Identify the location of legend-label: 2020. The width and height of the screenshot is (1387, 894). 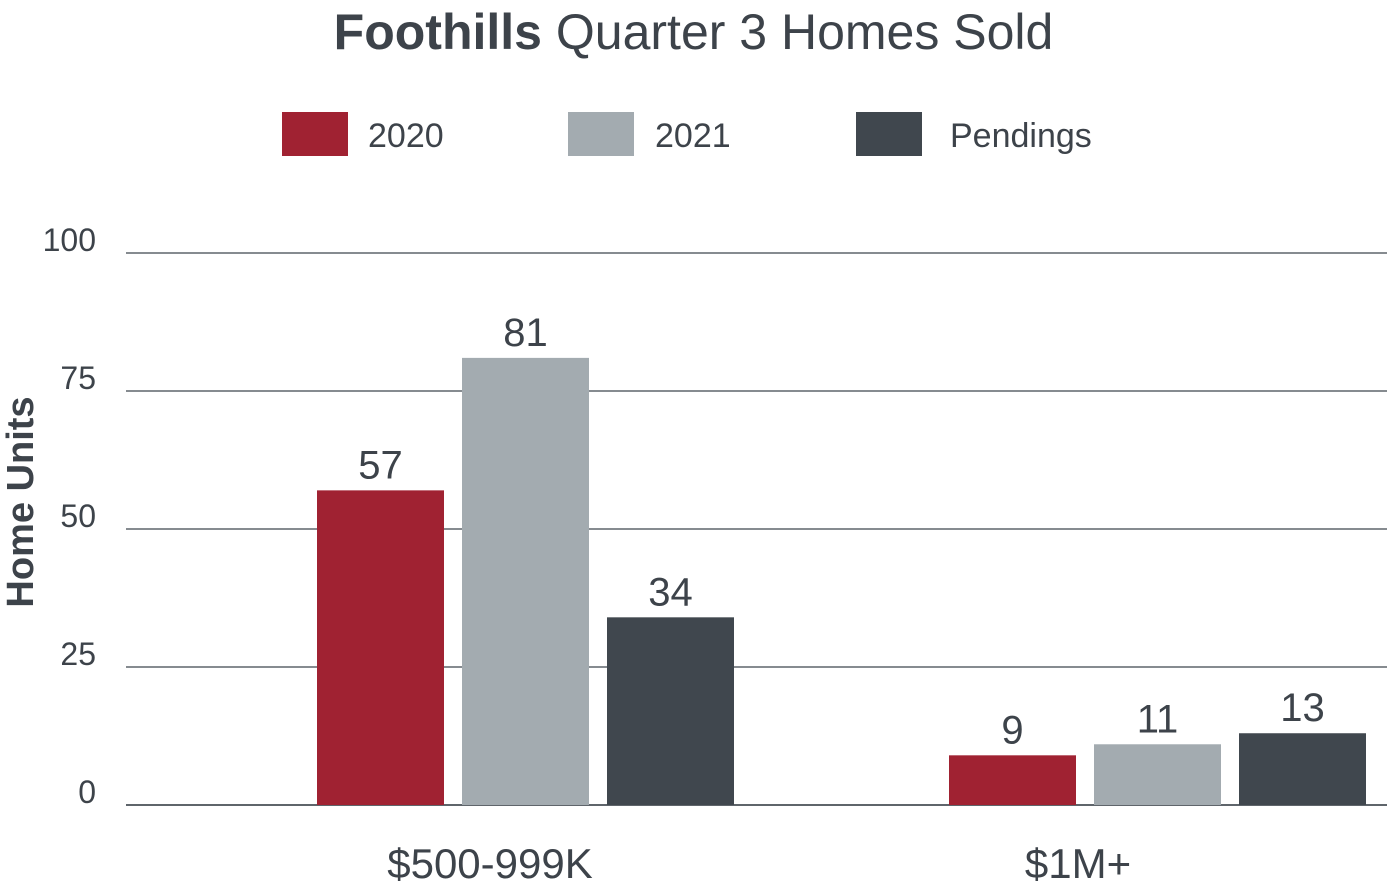
(406, 136).